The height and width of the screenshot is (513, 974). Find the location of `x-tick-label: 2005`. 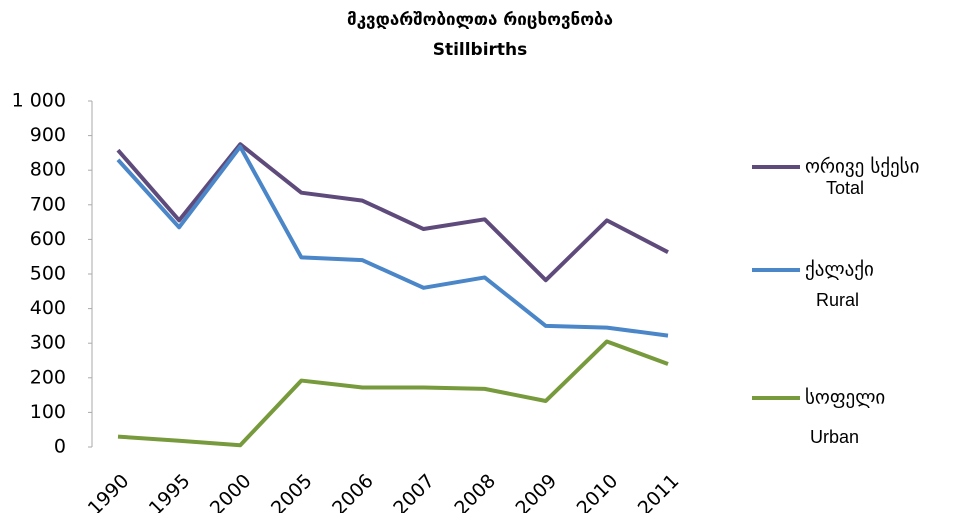

x-tick-label: 2005 is located at coordinates (292, 491).